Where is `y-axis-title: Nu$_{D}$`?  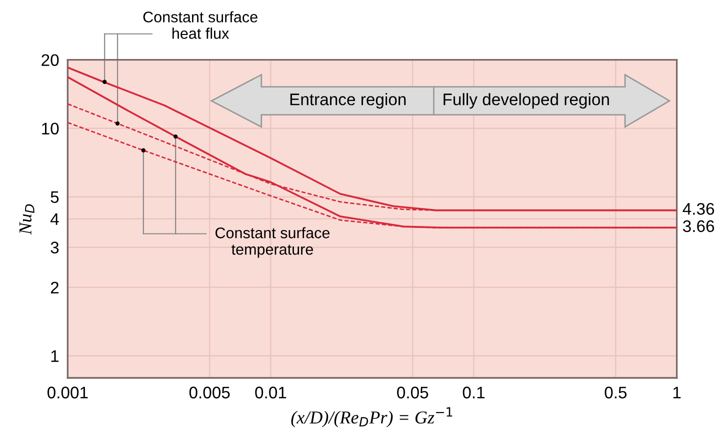
y-axis-title: Nu$_{D}$ is located at coordinates (26, 219).